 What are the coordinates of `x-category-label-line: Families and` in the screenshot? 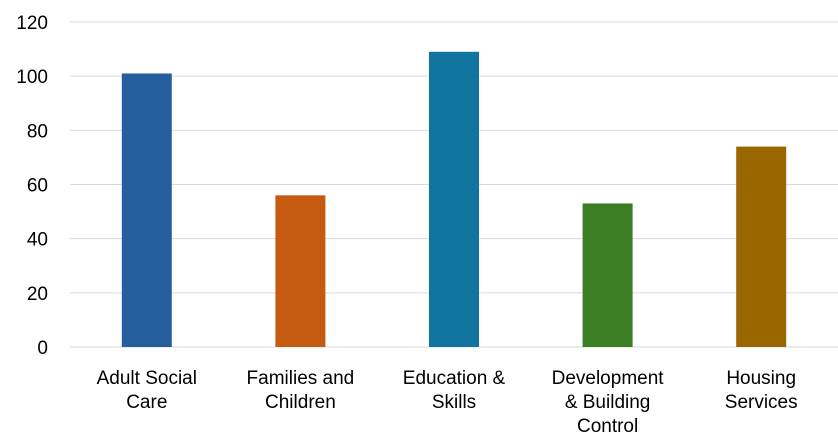 It's located at (301, 378).